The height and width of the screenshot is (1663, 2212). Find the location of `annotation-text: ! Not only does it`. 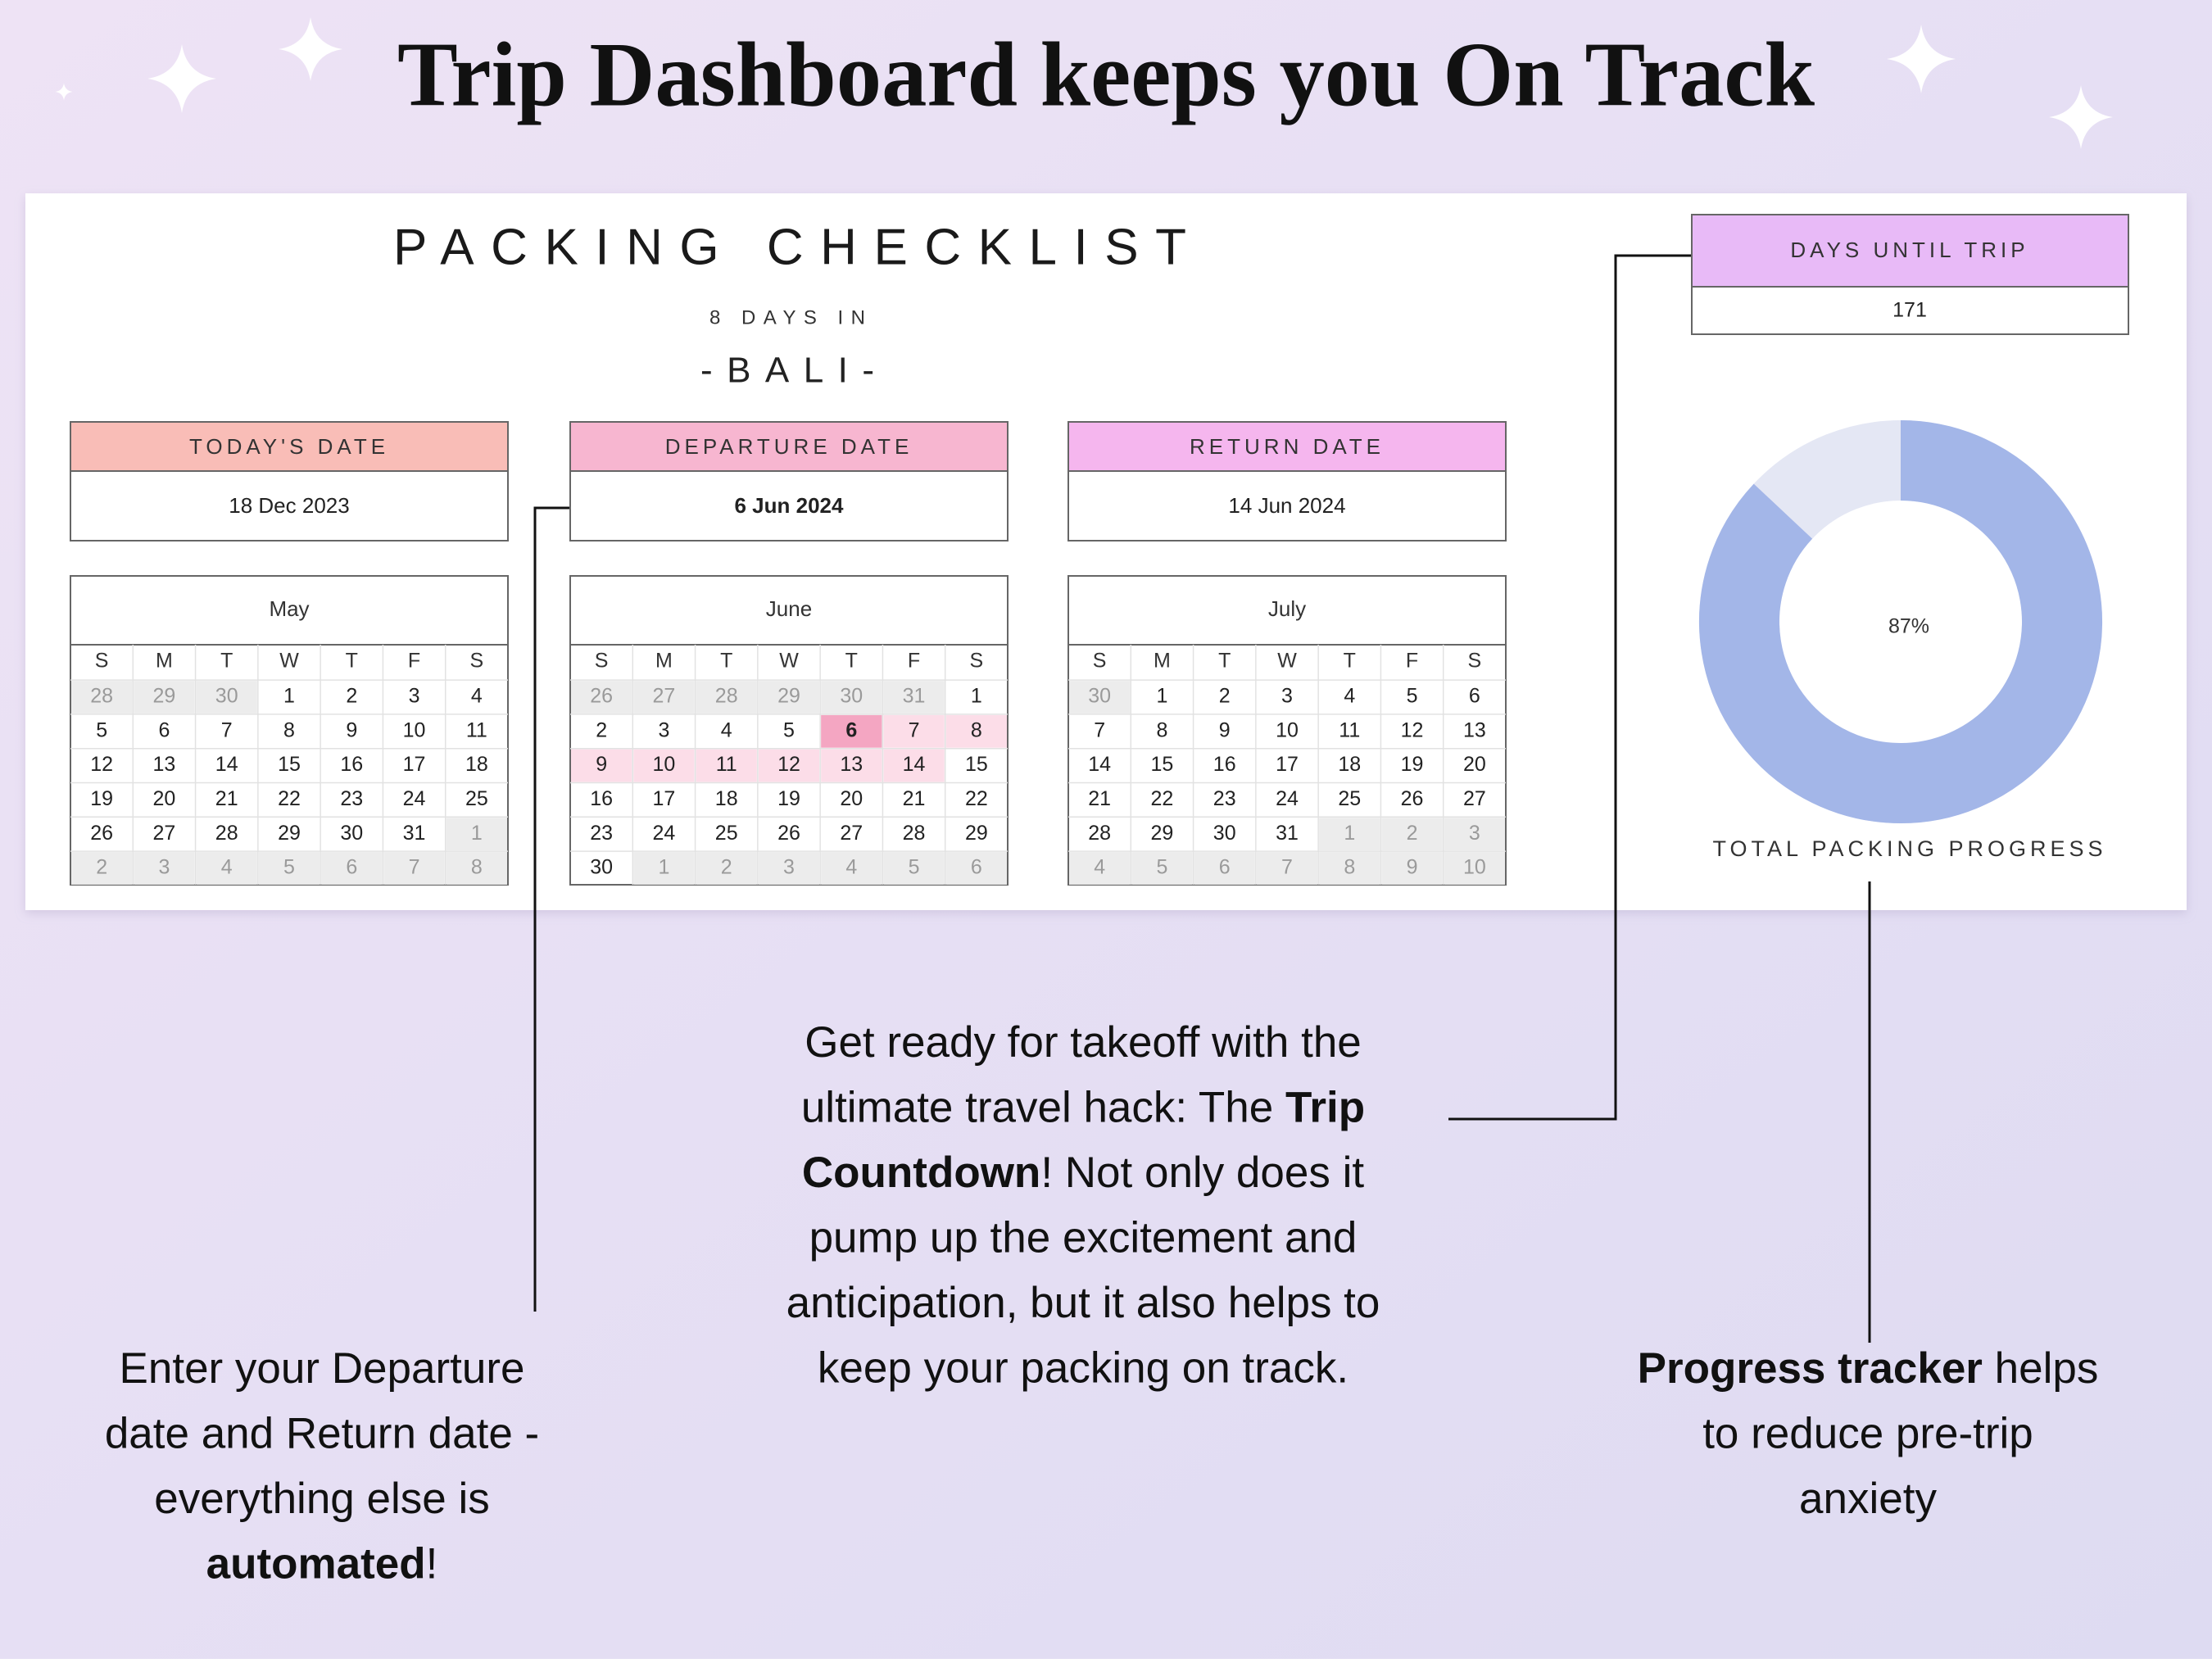

annotation-text: ! Not only does it is located at coordinates (1202, 1173).